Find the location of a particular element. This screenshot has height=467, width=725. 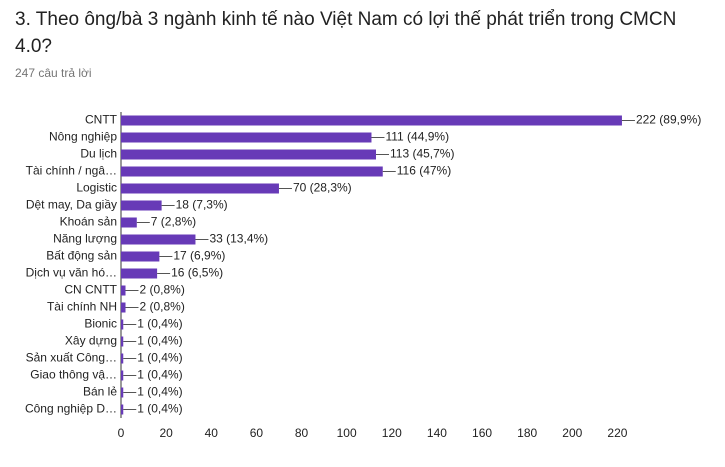

value-label: 33 (13,4%) is located at coordinates (238, 239).